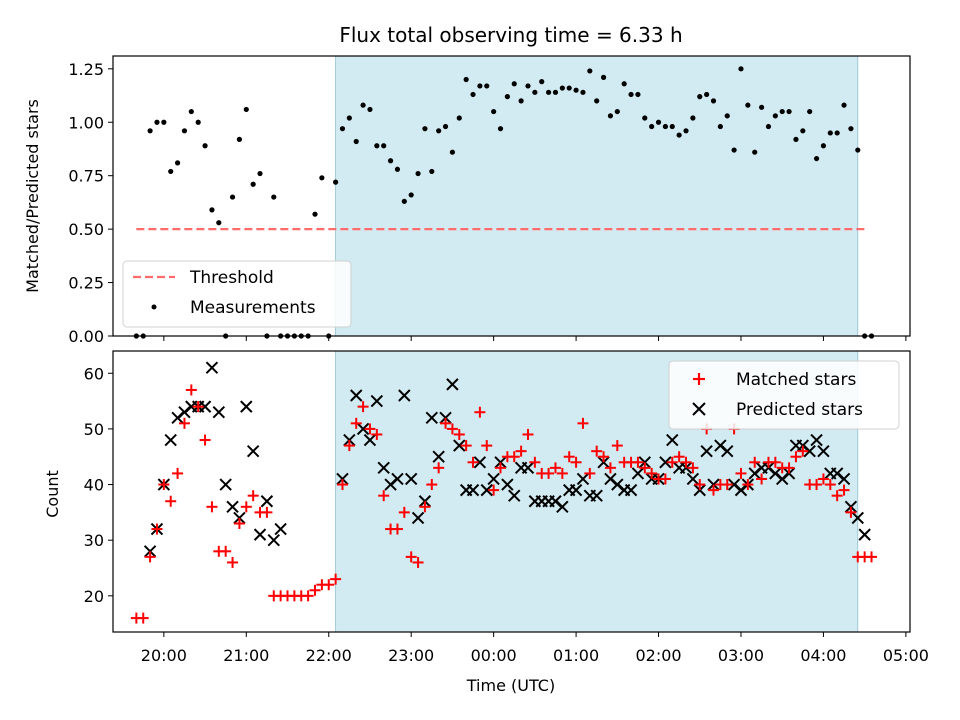 This screenshot has width=960, height=720. Describe the element at coordinates (784, 395) in the screenshot. I see `bottom-legend-box` at that location.